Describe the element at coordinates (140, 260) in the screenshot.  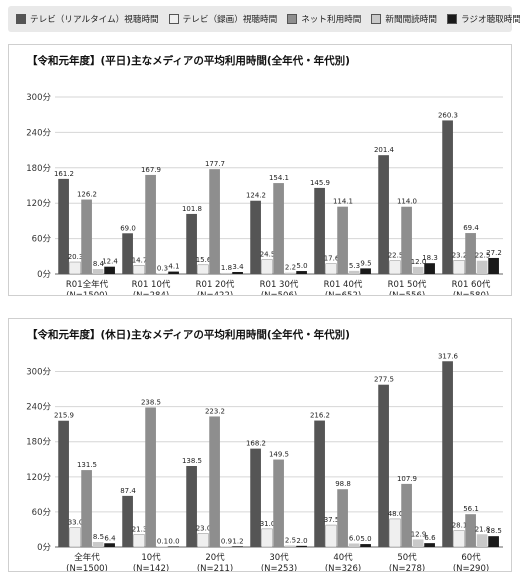
I see `weekday-data-label-tv-recorded: 14.7` at that location.